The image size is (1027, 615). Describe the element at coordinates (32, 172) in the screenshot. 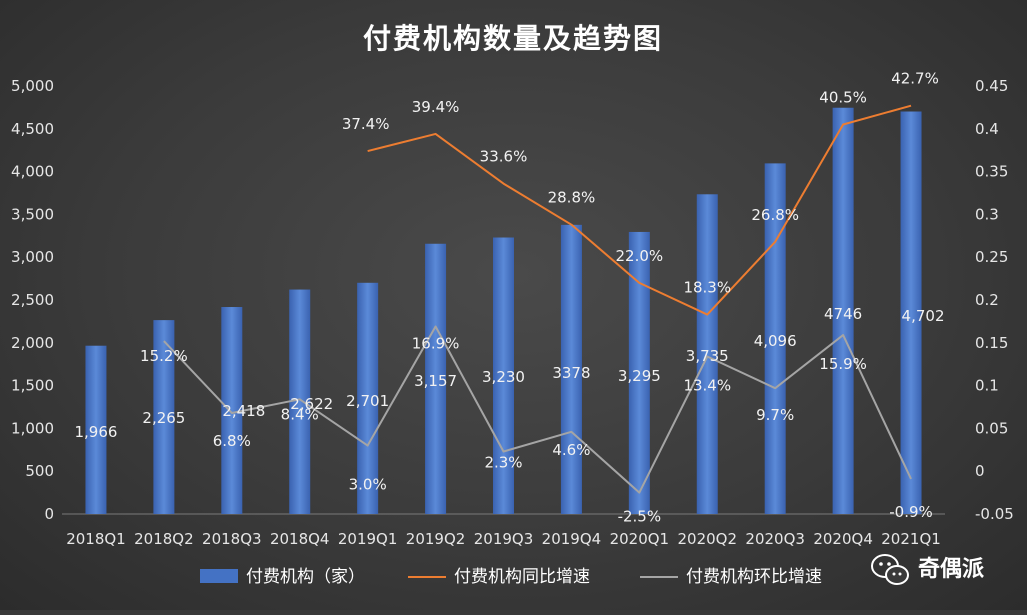

I see `y-left-tick-label: 4,000` at that location.